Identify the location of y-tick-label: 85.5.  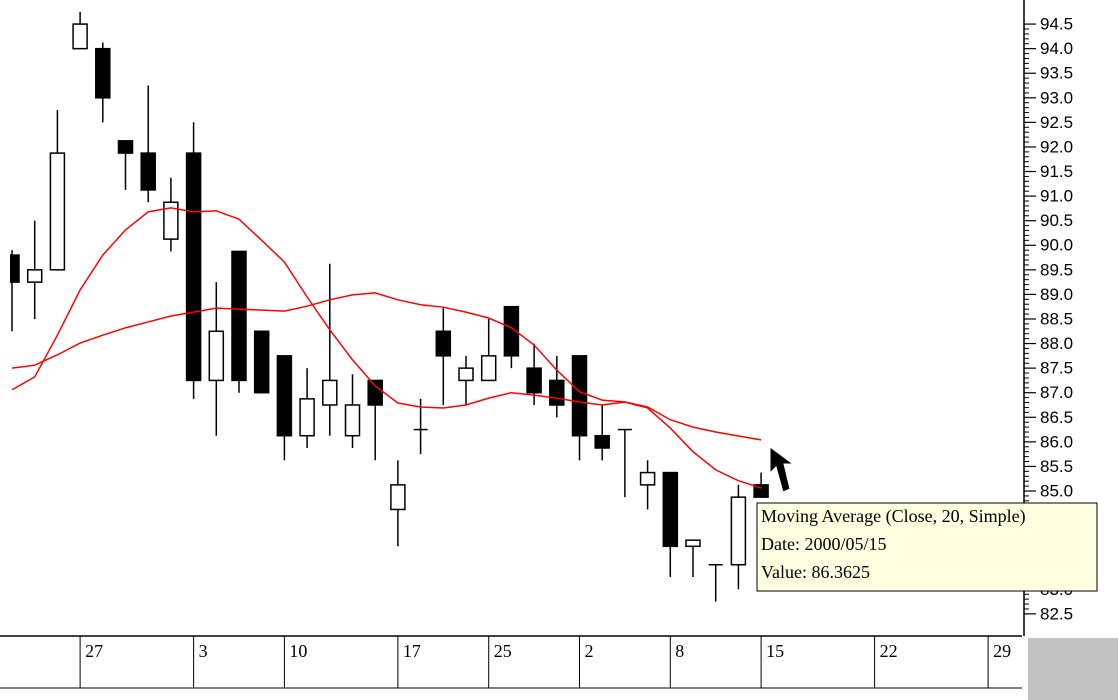
(1056, 466).